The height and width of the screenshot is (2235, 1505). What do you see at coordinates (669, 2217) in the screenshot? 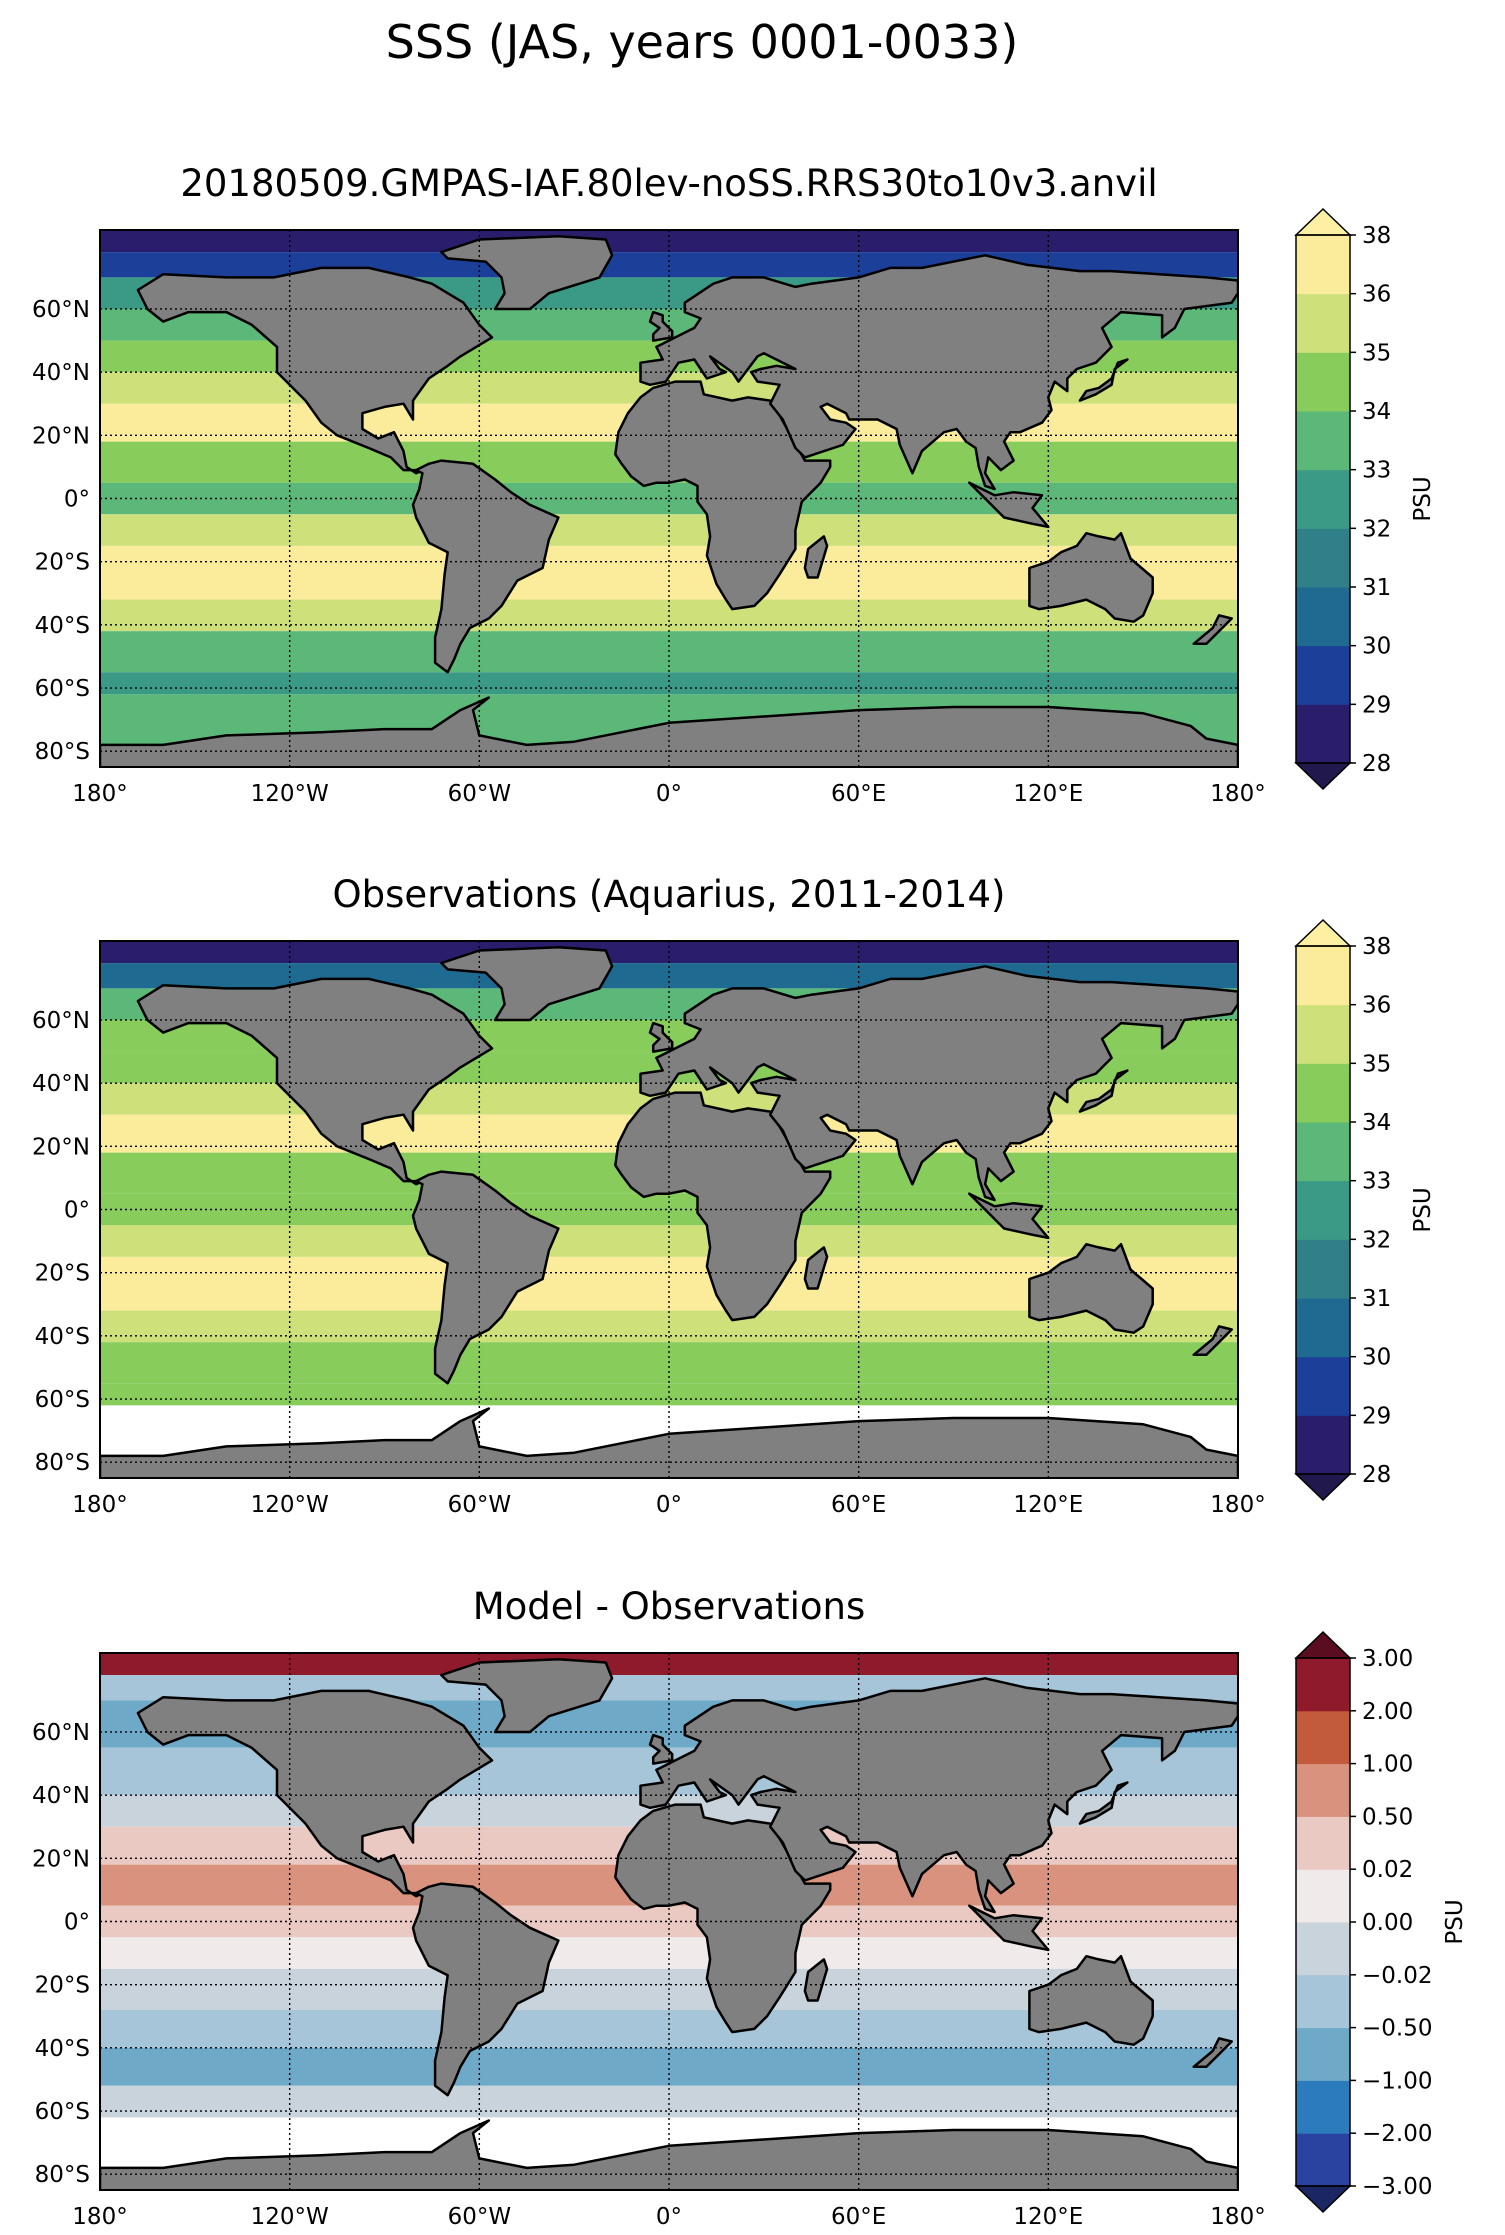
I see `x-tick-label: 0°` at bounding box center [669, 2217].